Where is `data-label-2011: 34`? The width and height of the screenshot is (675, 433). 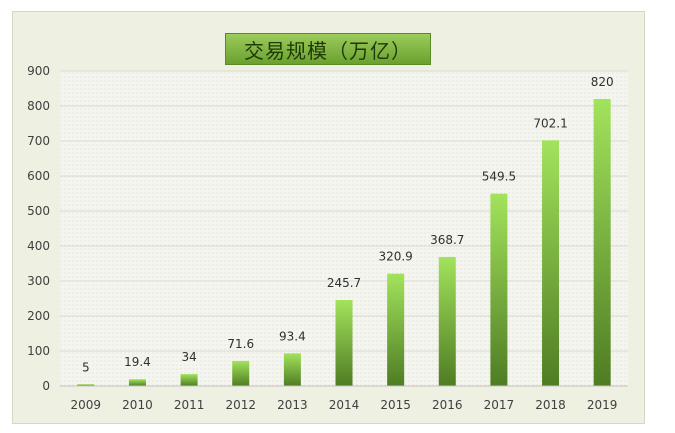
data-label-2011: 34 is located at coordinates (188, 357).